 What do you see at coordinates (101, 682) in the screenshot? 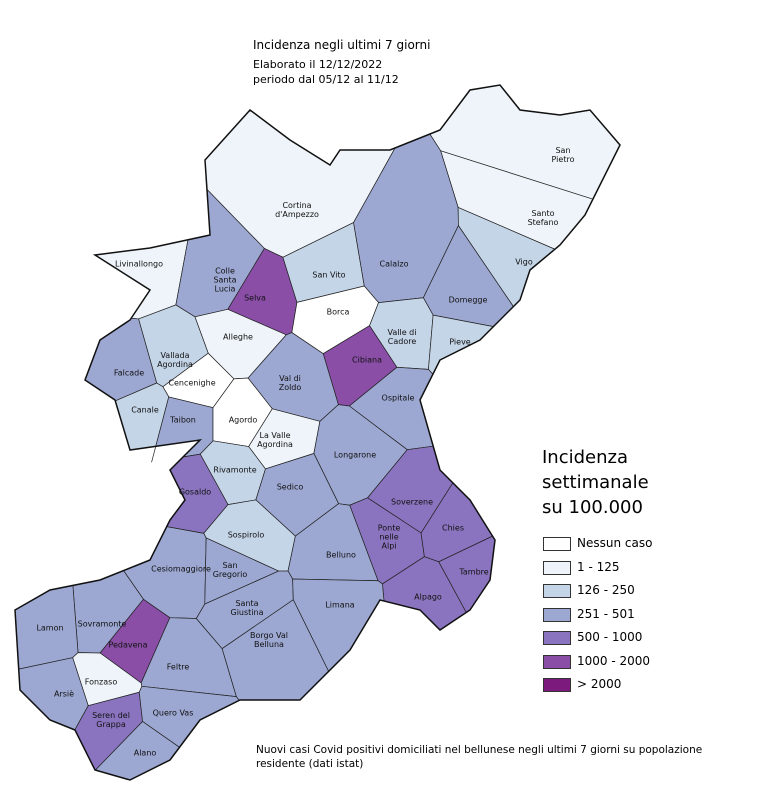
I see `municipality-label: Fonzaso` at bounding box center [101, 682].